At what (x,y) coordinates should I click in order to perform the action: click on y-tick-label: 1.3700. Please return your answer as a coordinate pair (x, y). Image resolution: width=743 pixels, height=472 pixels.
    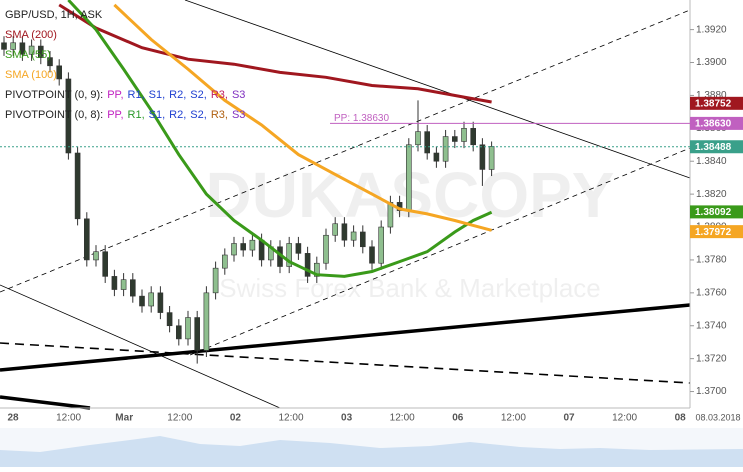
    Looking at the image, I should click on (711, 391).